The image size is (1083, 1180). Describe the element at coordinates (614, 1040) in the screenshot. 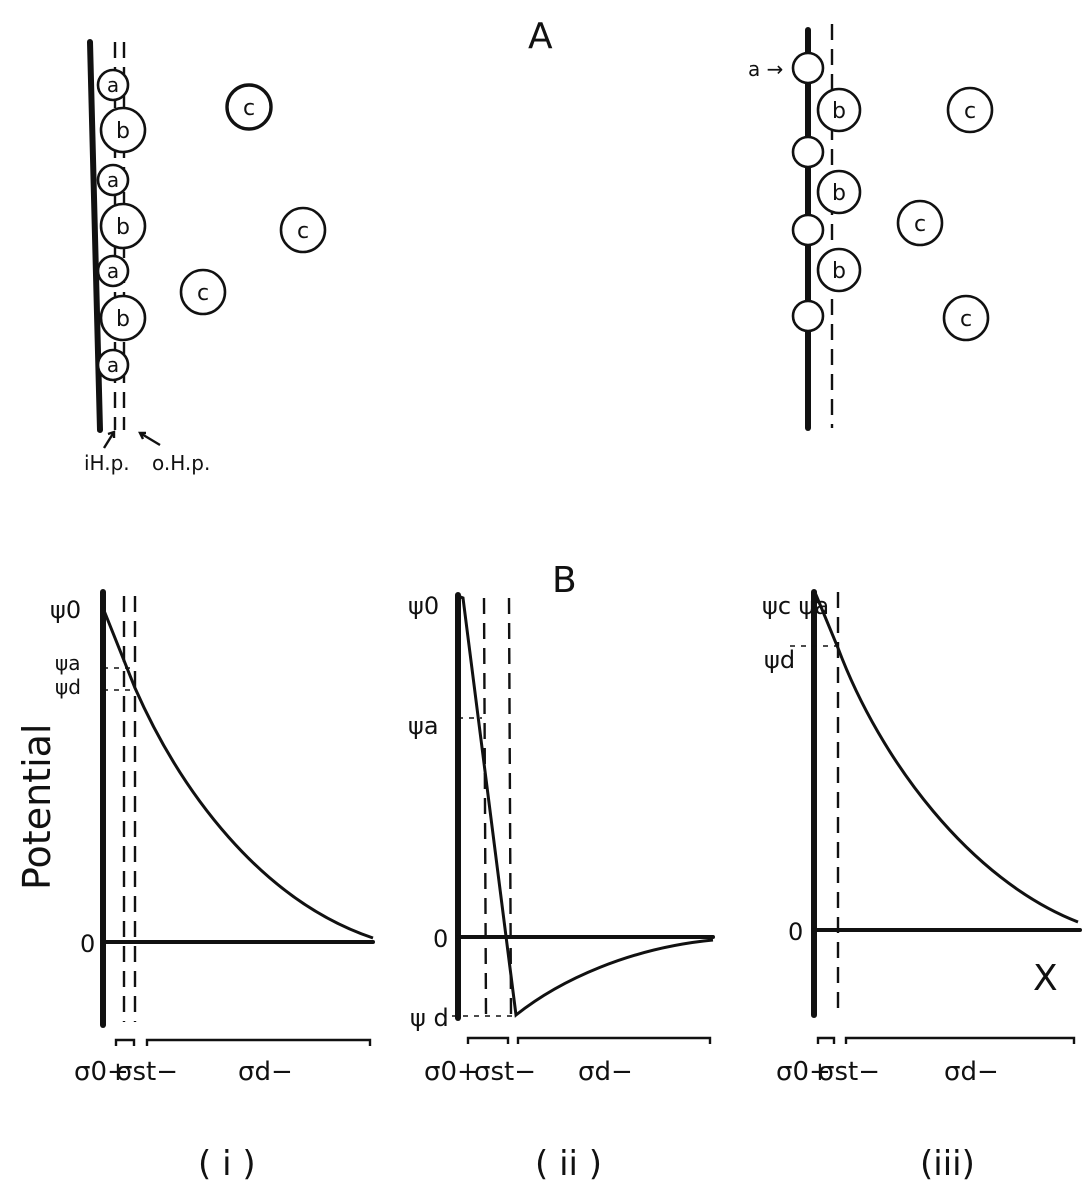

I see `sigma-d-bracket-ii` at that location.